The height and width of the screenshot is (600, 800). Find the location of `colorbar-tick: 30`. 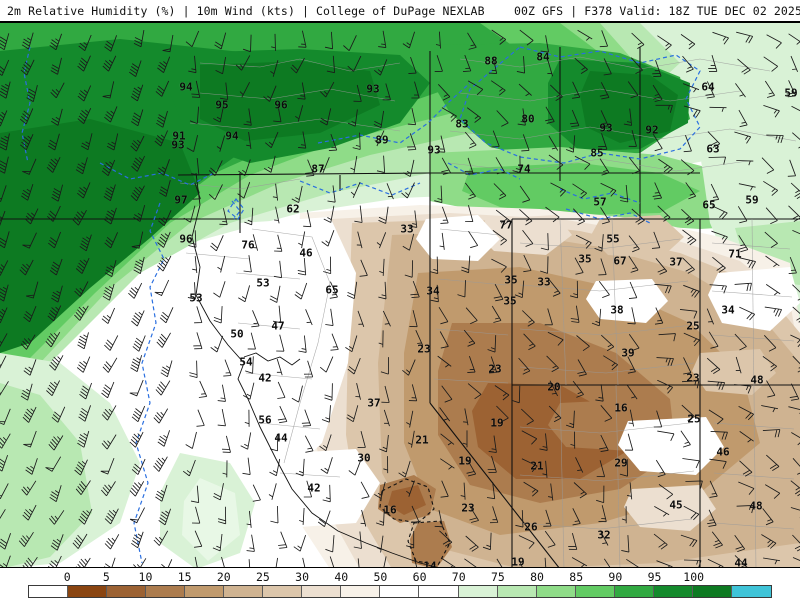

colorbar-tick: 30 is located at coordinates (302, 577).